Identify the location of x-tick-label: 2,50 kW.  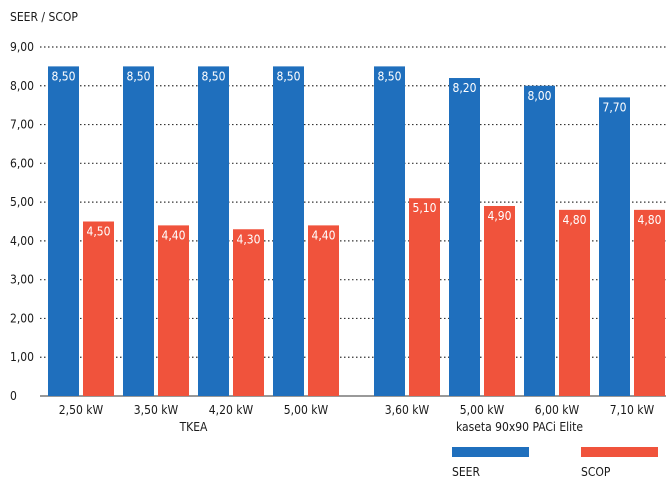
(81, 410).